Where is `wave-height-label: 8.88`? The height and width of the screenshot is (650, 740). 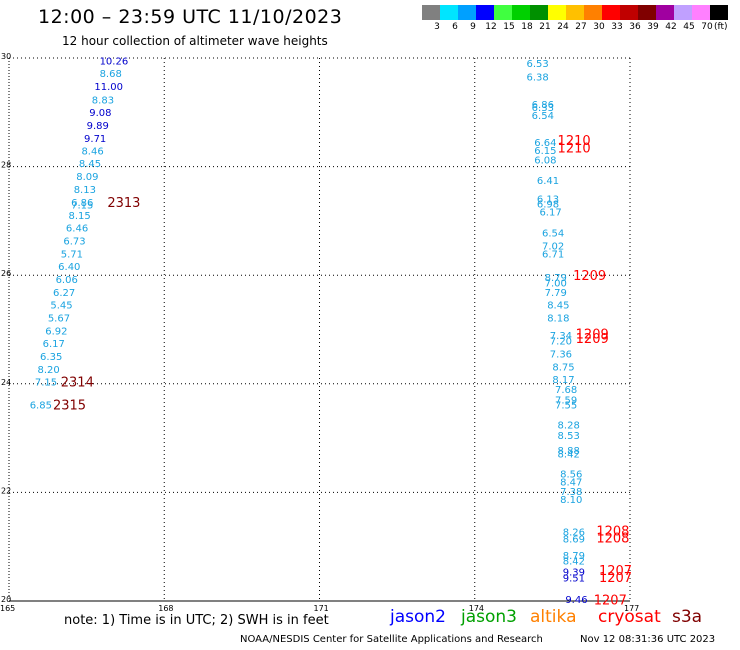 wave-height-label: 8.88 is located at coordinates (569, 451).